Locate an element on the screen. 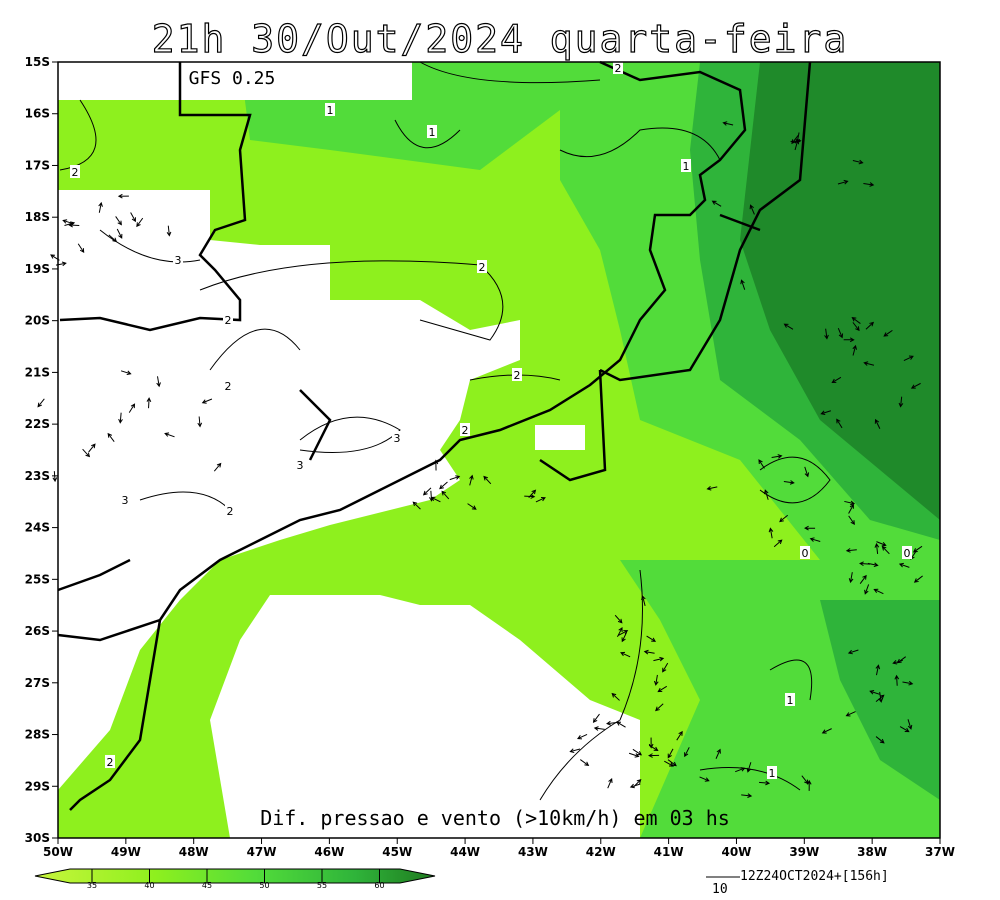 This screenshot has width=1000, height=900. contour-label: 0 is located at coordinates (805, 553).